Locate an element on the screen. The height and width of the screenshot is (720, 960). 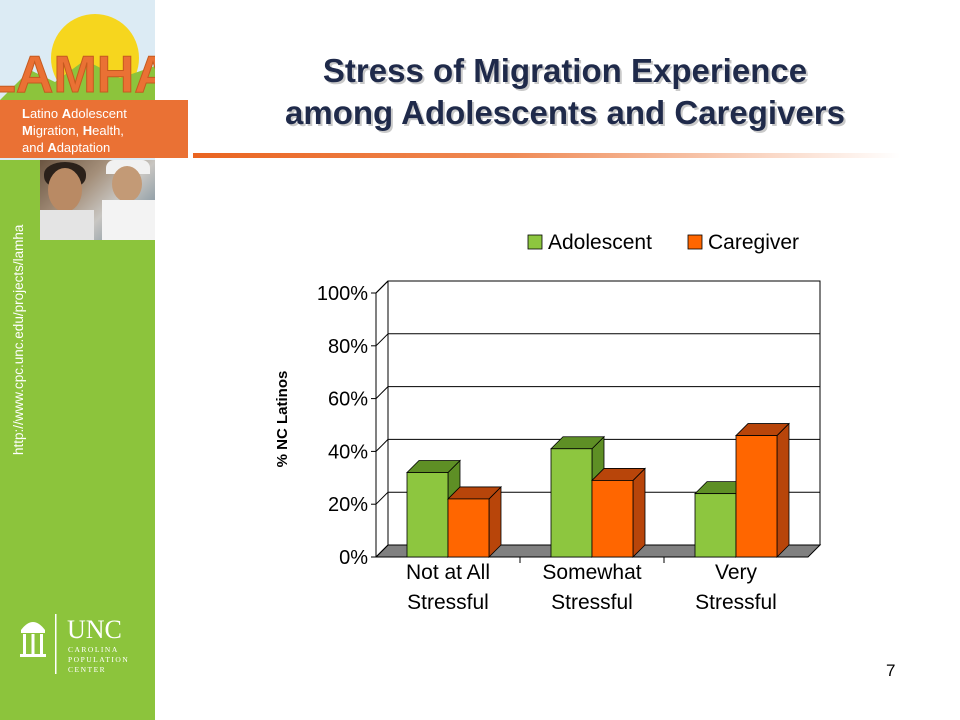
slide-title-line-1: Stress of Migration Experience is located at coordinates (565, 70).